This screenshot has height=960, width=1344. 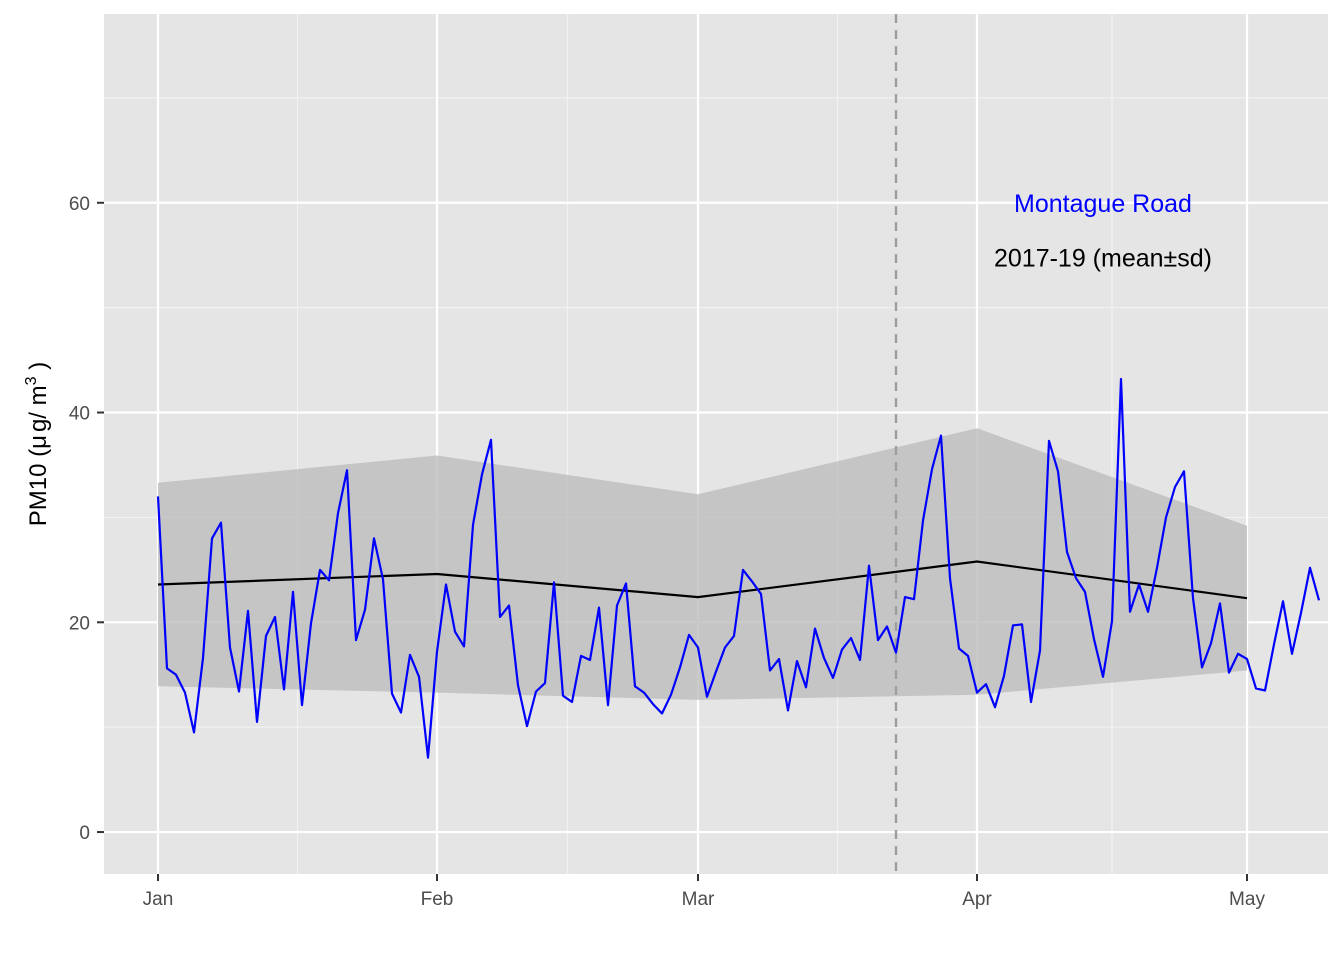 I want to click on x-axis: Jan Feb Mar Apr May, so click(x=704, y=892).